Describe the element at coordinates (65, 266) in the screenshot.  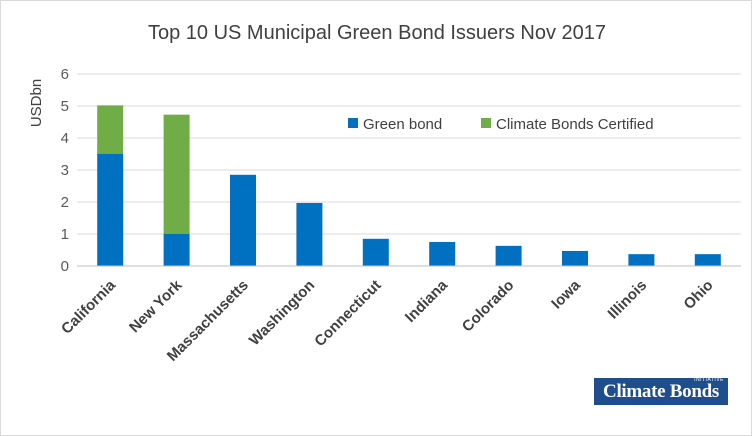
I see `y-tick-label: 0` at that location.